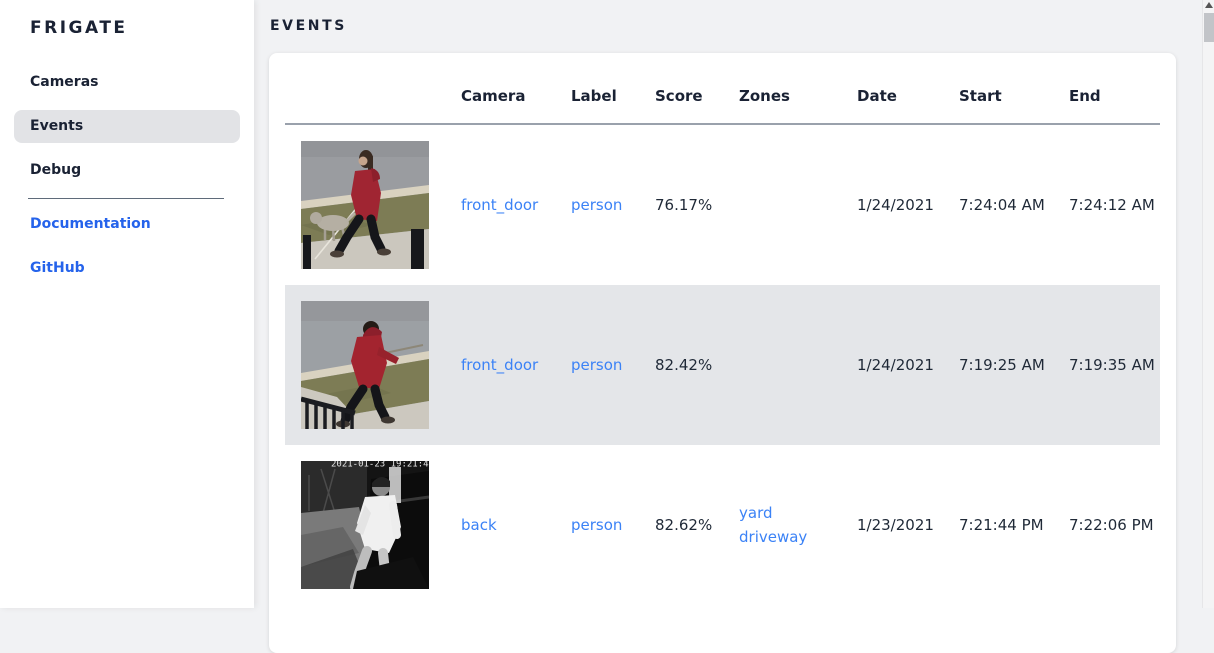  Describe the element at coordinates (1208, 304) in the screenshot. I see `scrollbar` at that location.